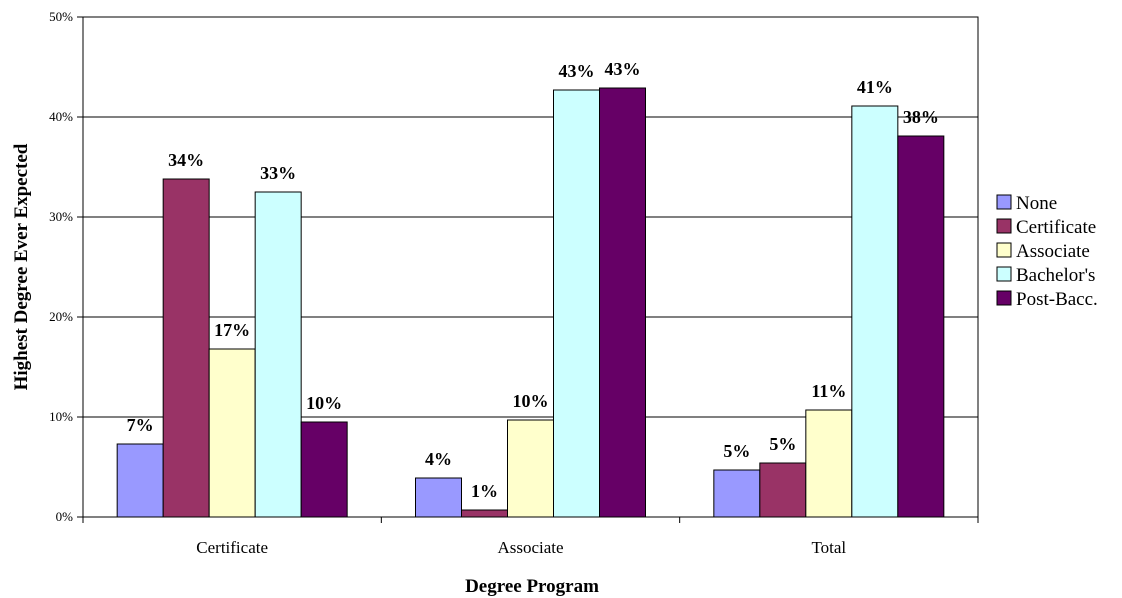  Describe the element at coordinates (532, 586) in the screenshot. I see `x-axis-title: Degree Program` at that location.